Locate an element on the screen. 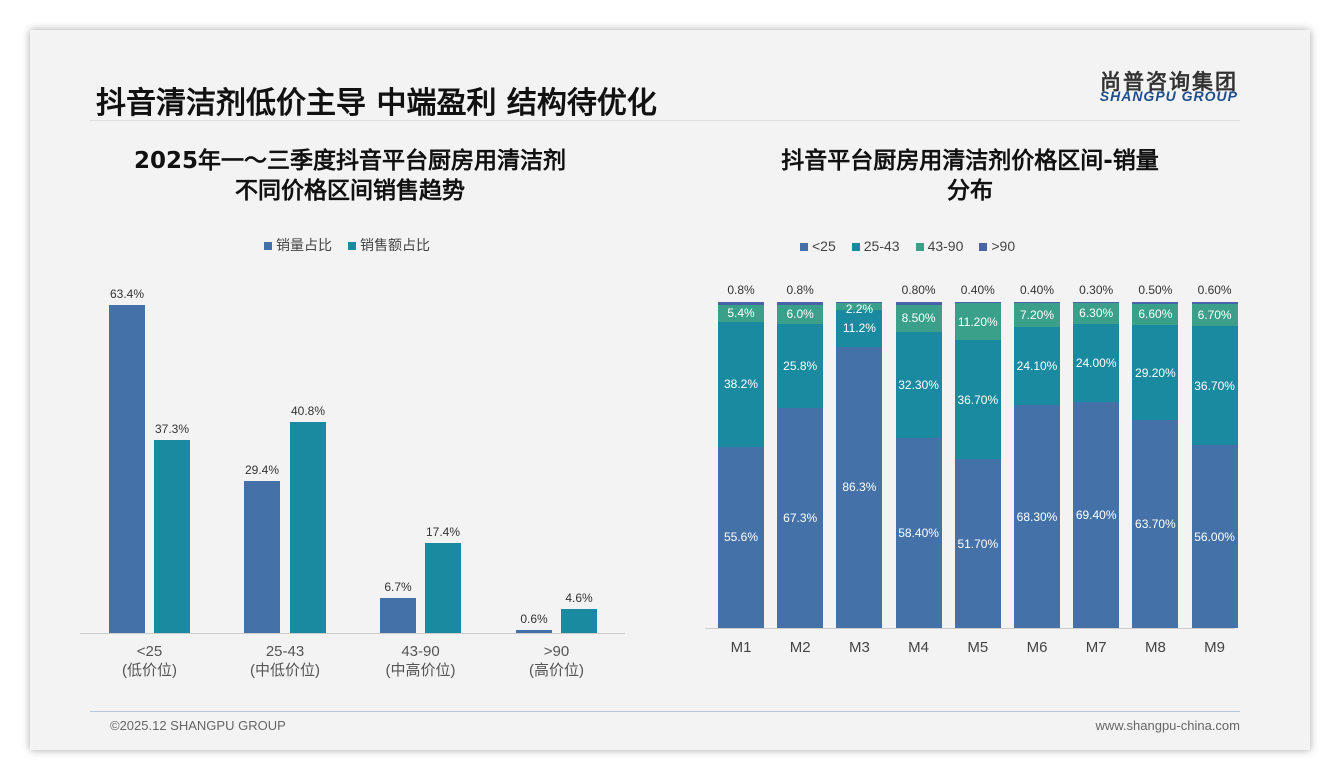  category-label: M1 is located at coordinates (741, 647).